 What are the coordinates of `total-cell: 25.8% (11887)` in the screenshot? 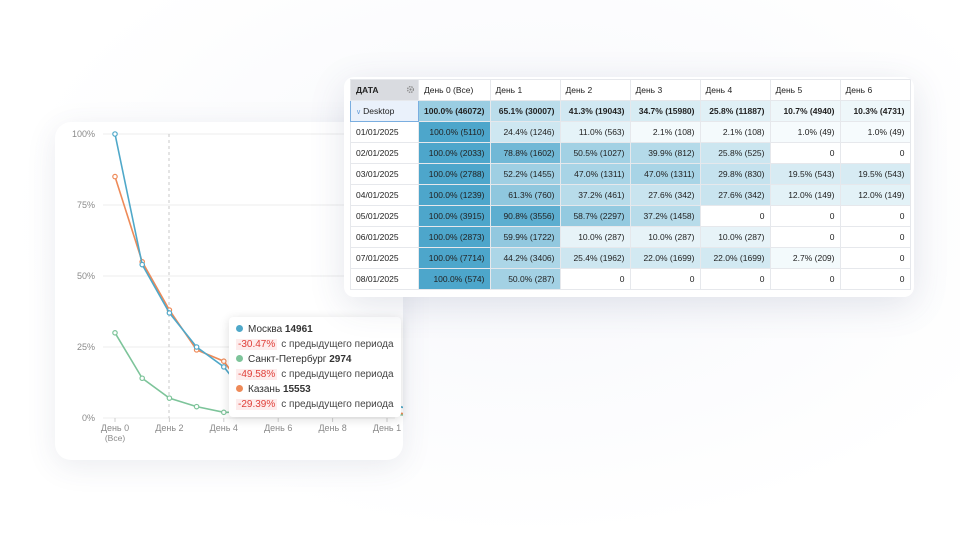 It's located at (735, 111).